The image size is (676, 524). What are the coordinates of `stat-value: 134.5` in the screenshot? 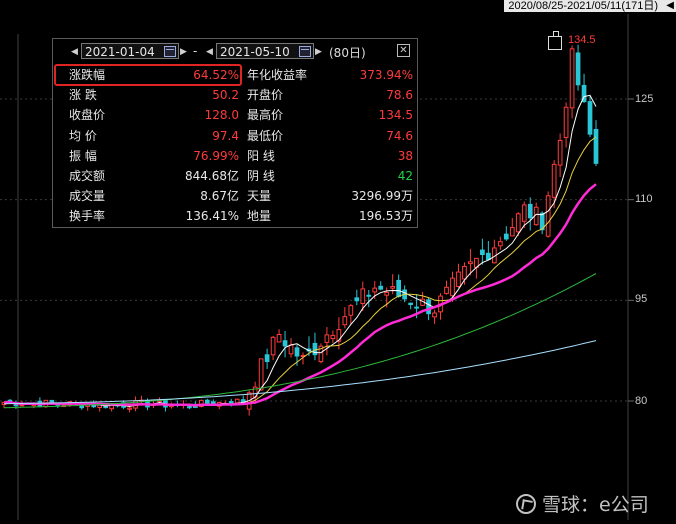 It's located at (395, 115).